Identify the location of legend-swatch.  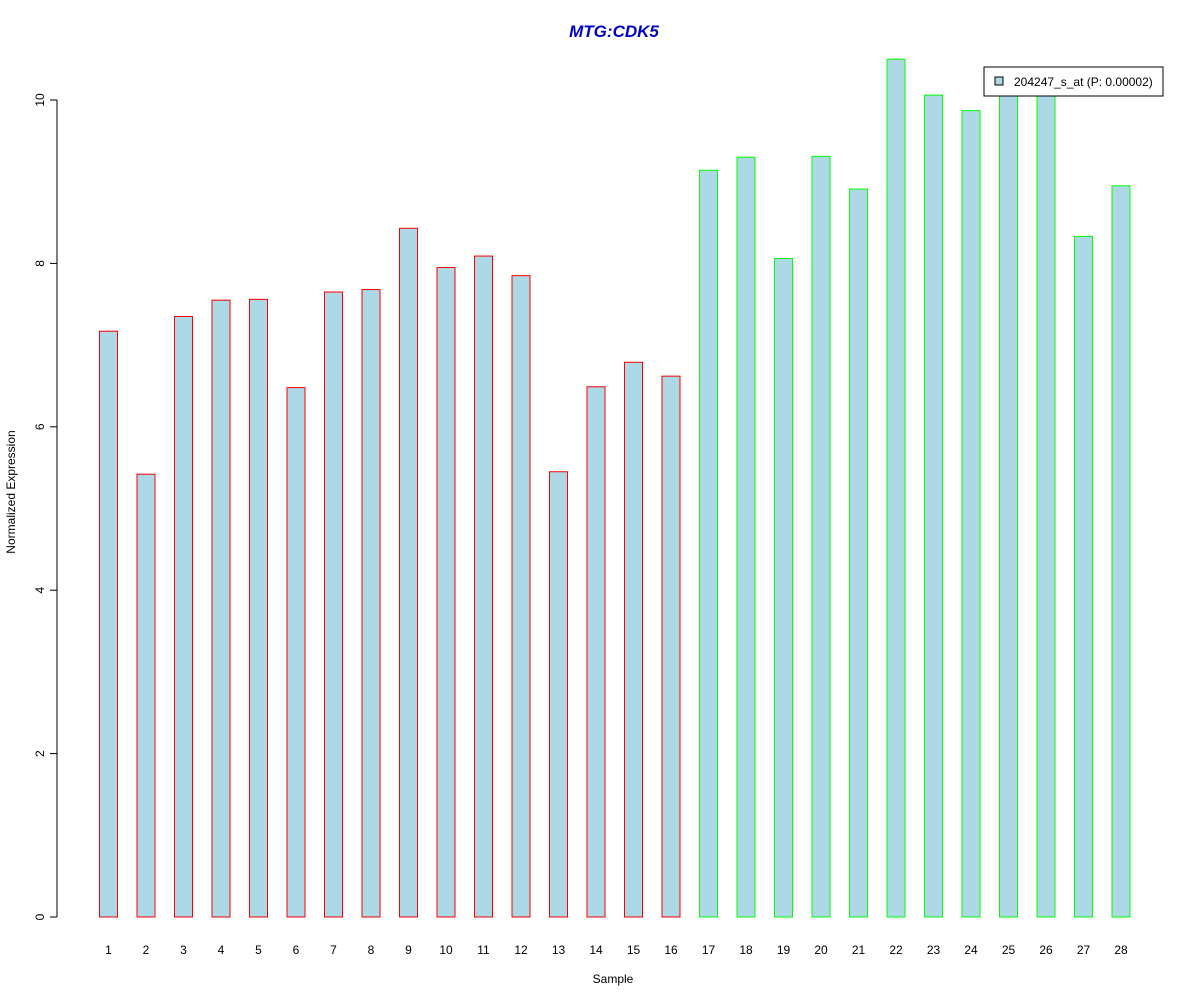
(999, 81).